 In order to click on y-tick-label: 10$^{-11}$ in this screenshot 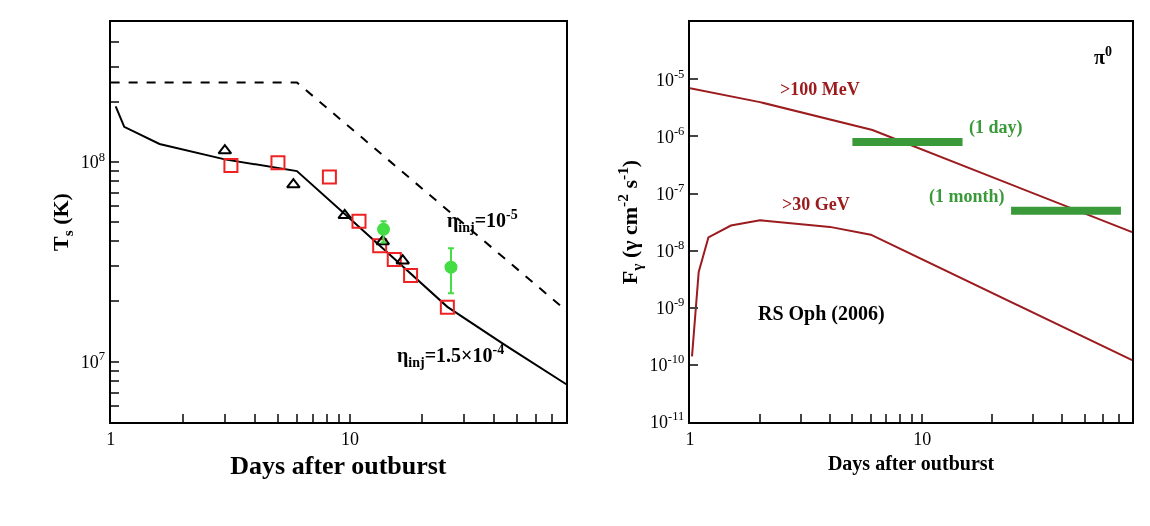, I will do `click(667, 420)`.